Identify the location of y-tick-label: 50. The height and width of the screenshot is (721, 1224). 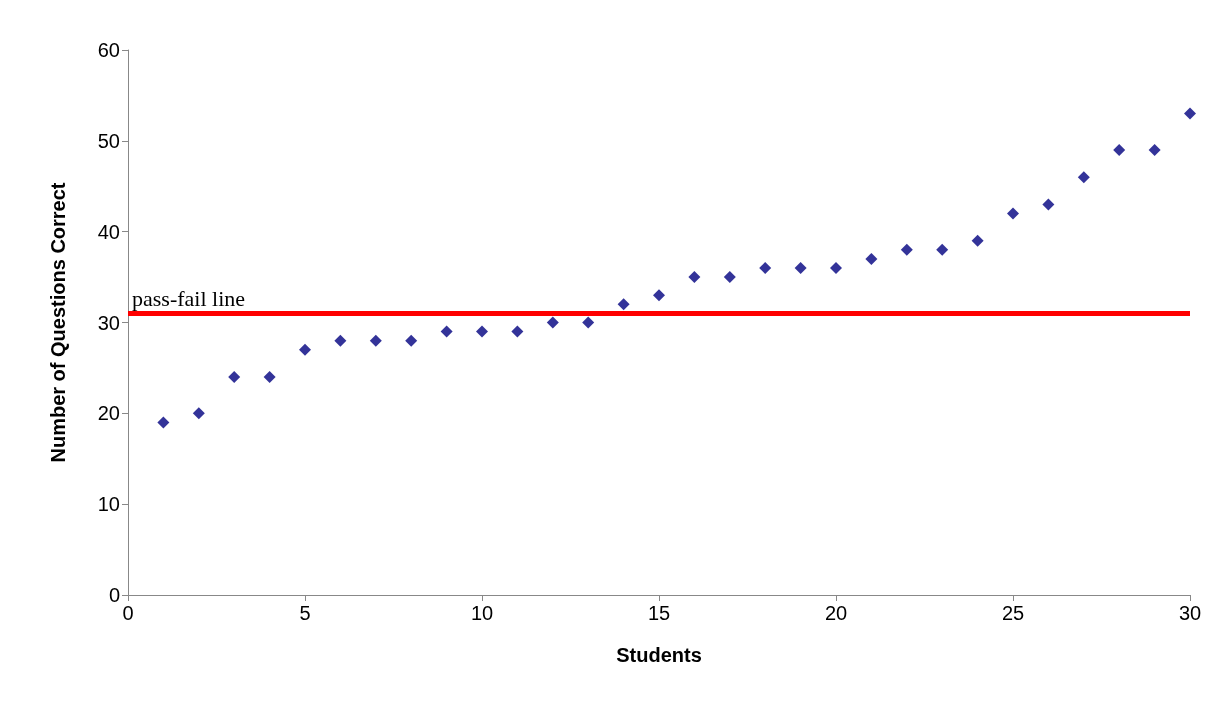
(108, 140).